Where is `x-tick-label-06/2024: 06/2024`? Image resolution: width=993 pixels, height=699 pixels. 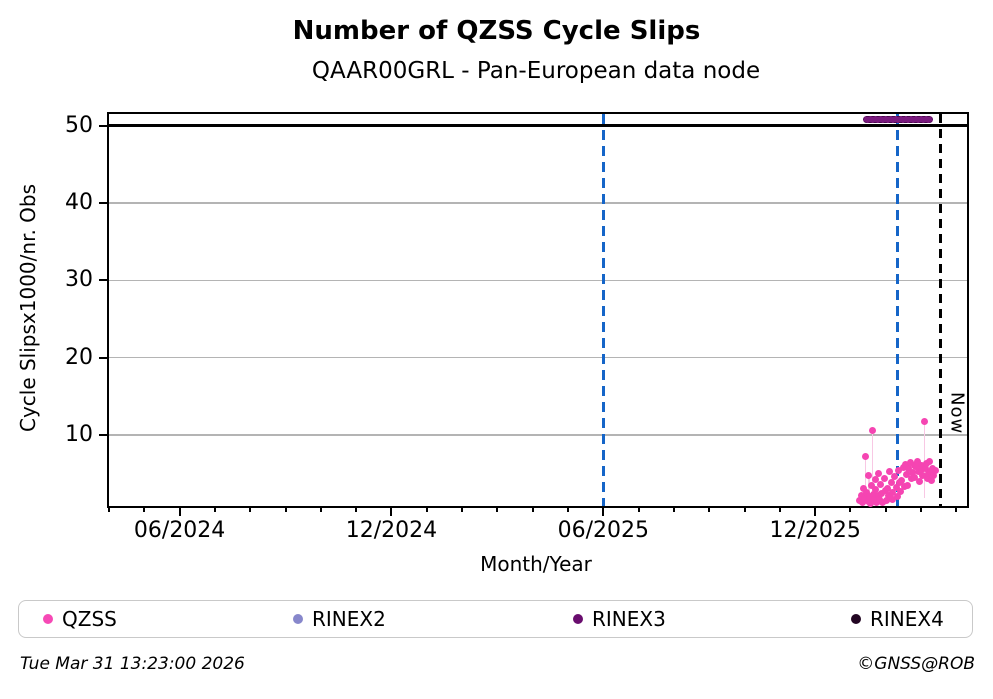 x-tick-label-06/2024: 06/2024 is located at coordinates (179, 530).